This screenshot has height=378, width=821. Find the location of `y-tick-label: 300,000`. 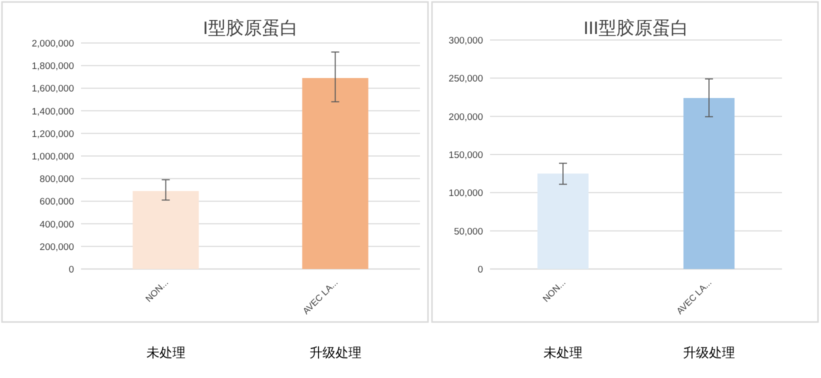

y-tick-label: 300,000 is located at coordinates (465, 41).